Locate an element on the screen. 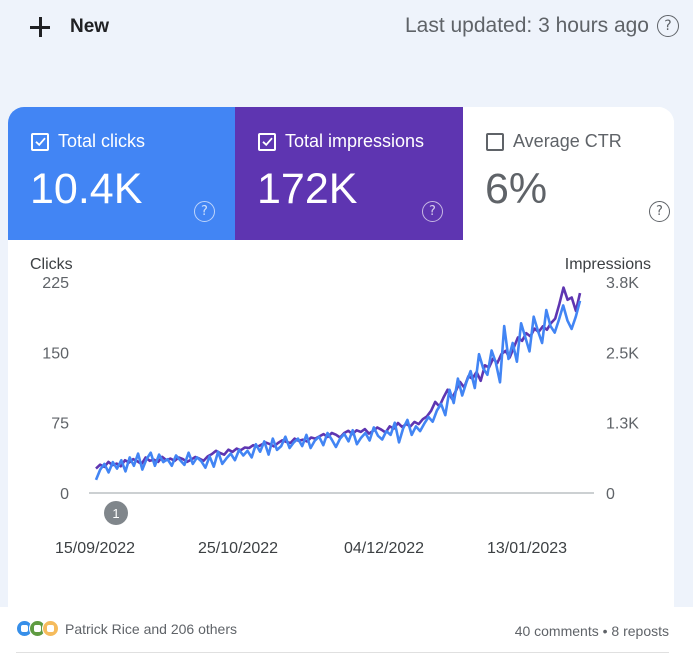 Image resolution: width=693 pixels, height=668 pixels. y-left-tick-label: 75 is located at coordinates (60, 424).